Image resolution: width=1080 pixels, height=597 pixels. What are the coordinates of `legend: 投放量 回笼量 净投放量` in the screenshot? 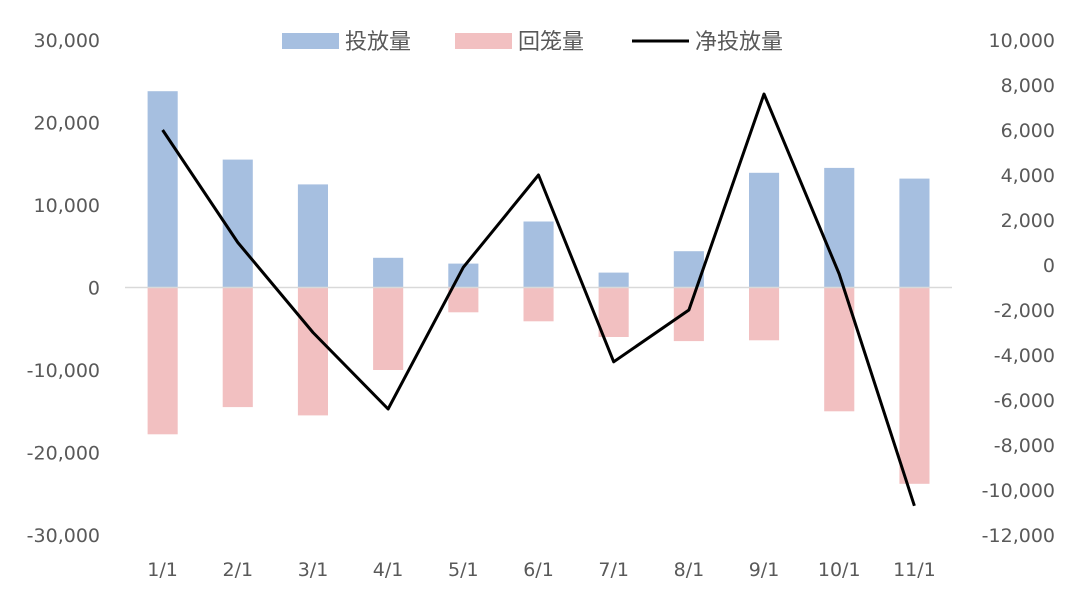 It's located at (532, 42).